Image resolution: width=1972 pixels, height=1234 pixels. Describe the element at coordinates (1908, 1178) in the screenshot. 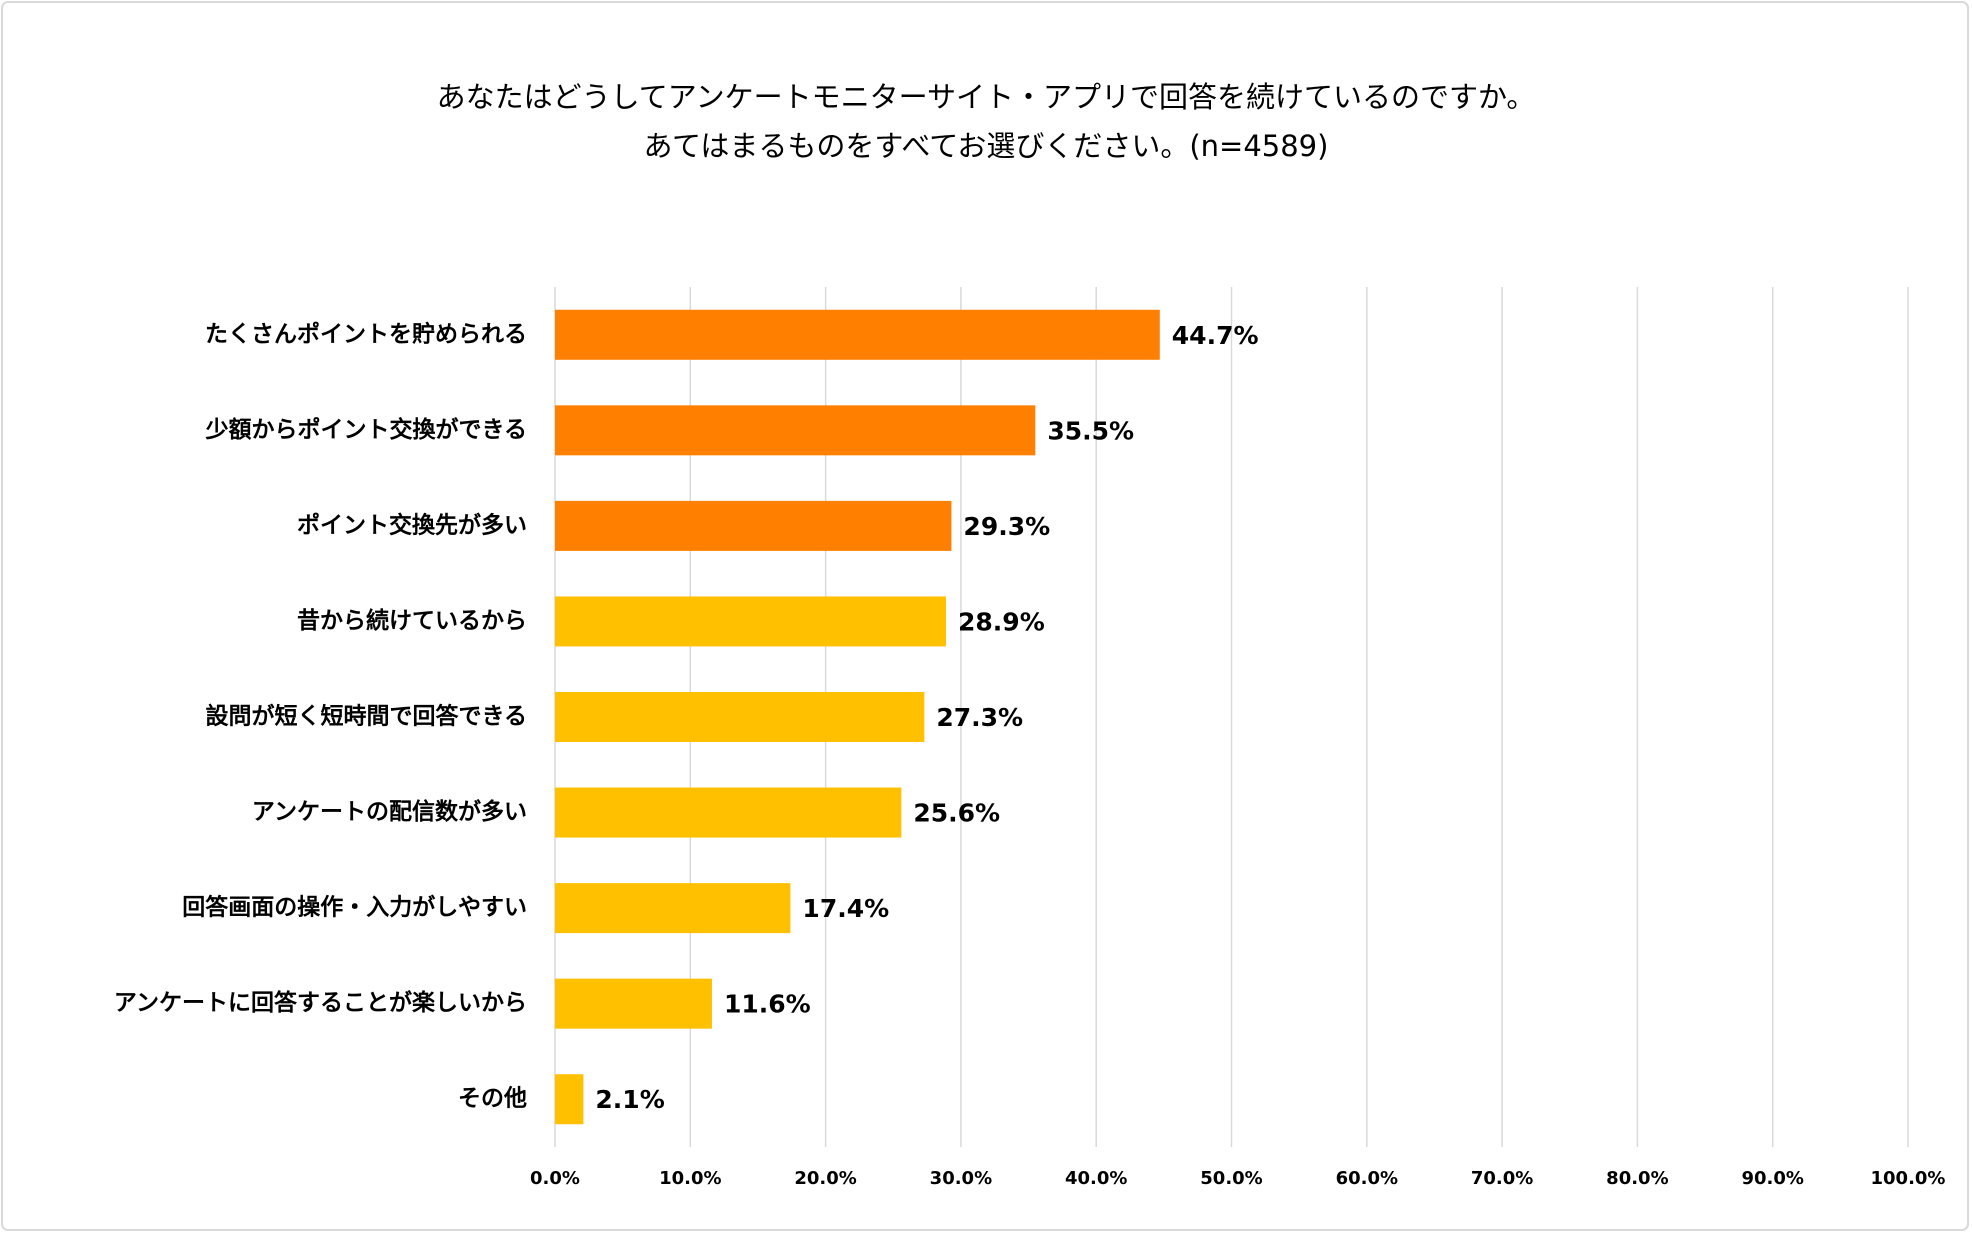

I see `x-tick-label: 100.0%` at that location.